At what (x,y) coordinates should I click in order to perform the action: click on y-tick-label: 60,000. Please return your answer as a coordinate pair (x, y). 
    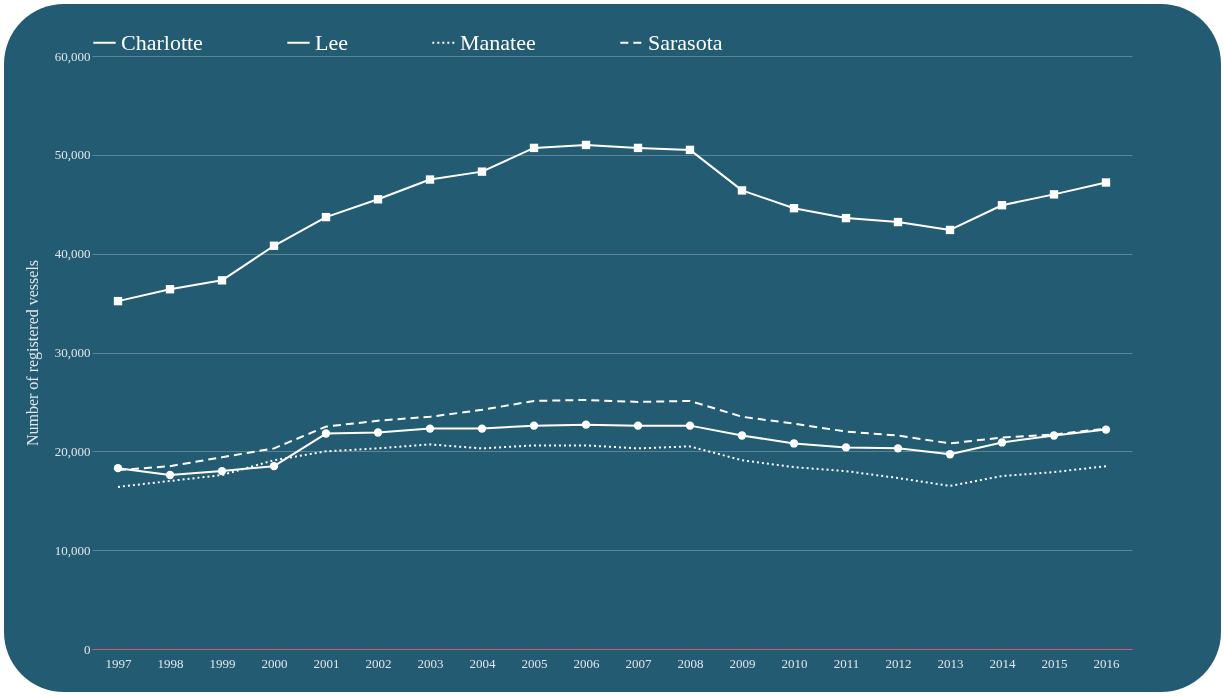
    Looking at the image, I should click on (72, 56).